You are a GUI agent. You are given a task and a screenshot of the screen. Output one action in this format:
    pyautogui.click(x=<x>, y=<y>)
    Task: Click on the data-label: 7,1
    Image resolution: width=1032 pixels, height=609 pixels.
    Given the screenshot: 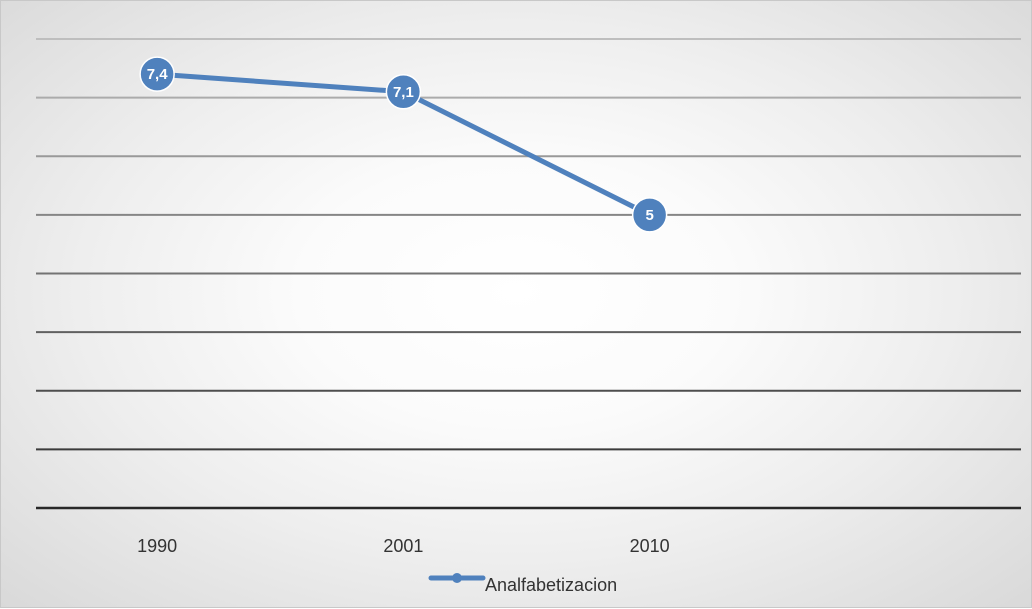 What is the action you would take?
    pyautogui.click(x=403, y=92)
    